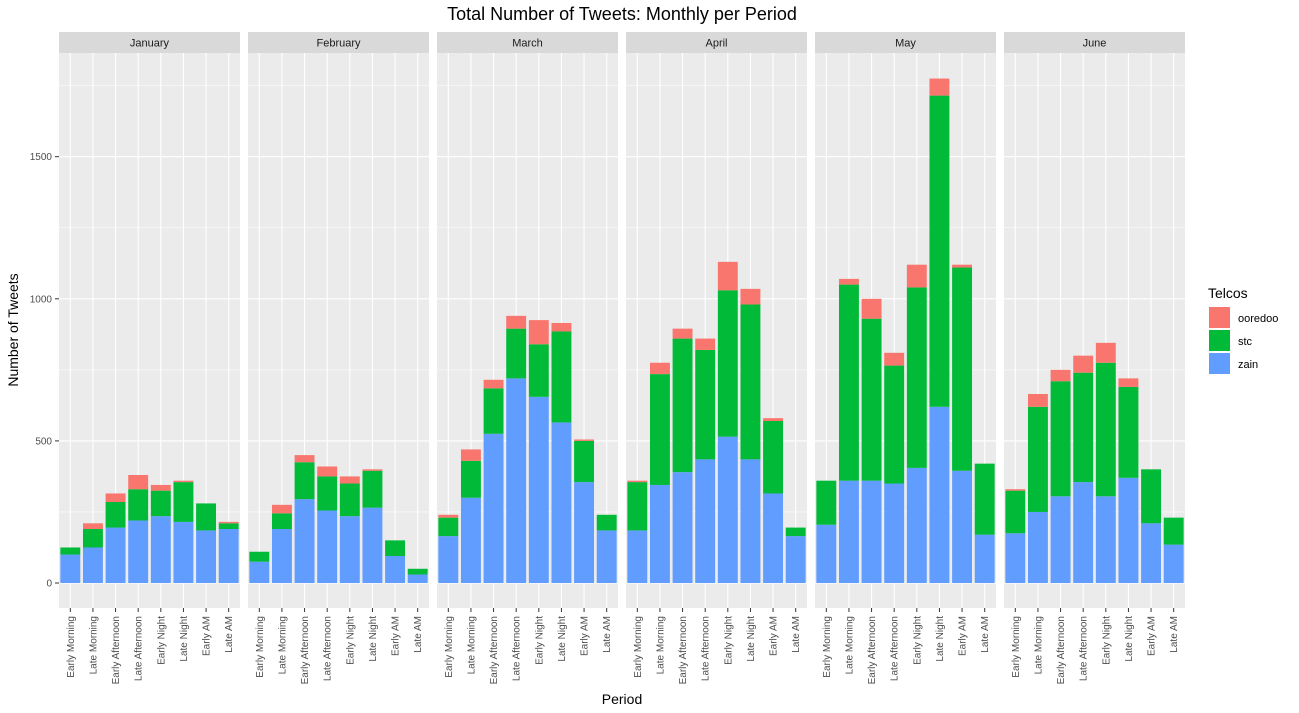  What do you see at coordinates (13, 329) in the screenshot?
I see `y-axis-title: Number of Tweets` at bounding box center [13, 329].